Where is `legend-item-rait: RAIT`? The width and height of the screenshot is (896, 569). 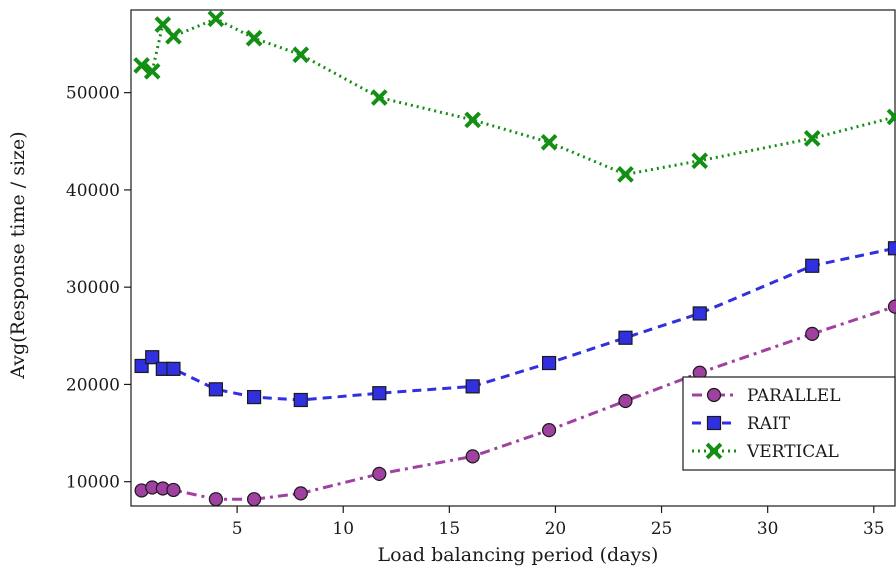 legend-item-rait: RAIT is located at coordinates (741, 424).